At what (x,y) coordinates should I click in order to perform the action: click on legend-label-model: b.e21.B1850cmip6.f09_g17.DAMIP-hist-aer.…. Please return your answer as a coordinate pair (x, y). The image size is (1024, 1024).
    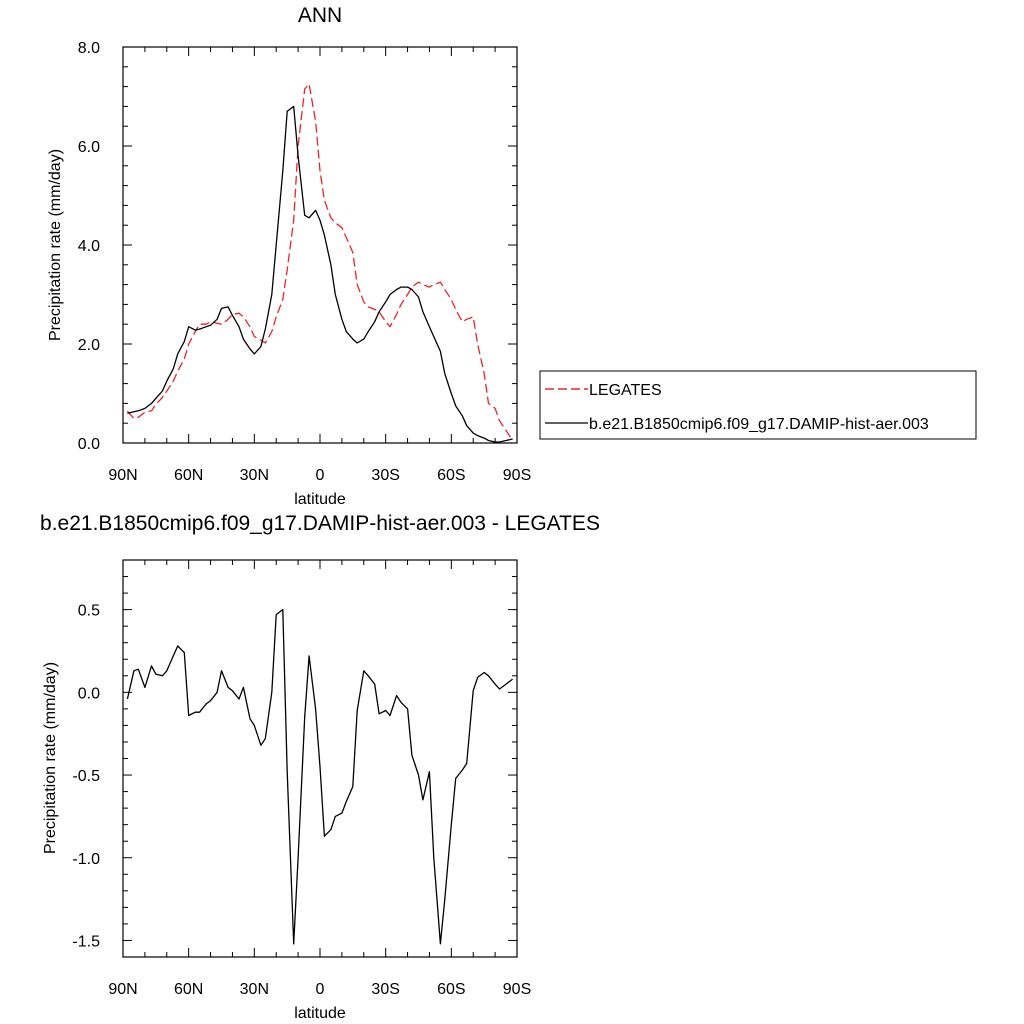
    Looking at the image, I should click on (759, 424).